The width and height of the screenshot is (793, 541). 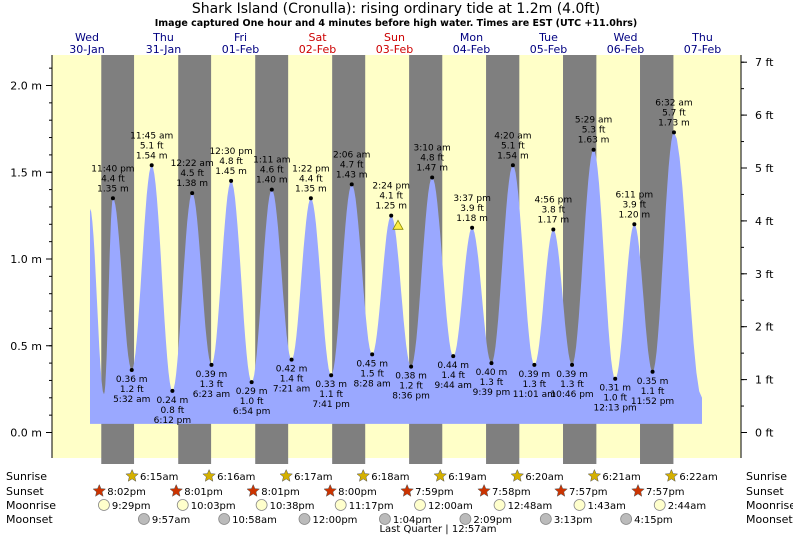 I want to click on low-tide-time: 12:13 pm, so click(x=615, y=409).